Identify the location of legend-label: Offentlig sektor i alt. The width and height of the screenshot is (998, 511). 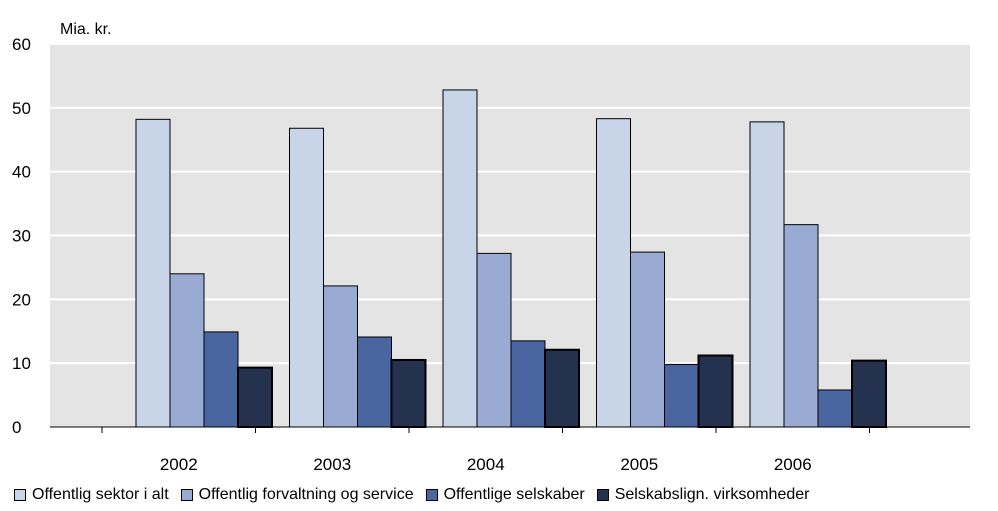
(100, 494).